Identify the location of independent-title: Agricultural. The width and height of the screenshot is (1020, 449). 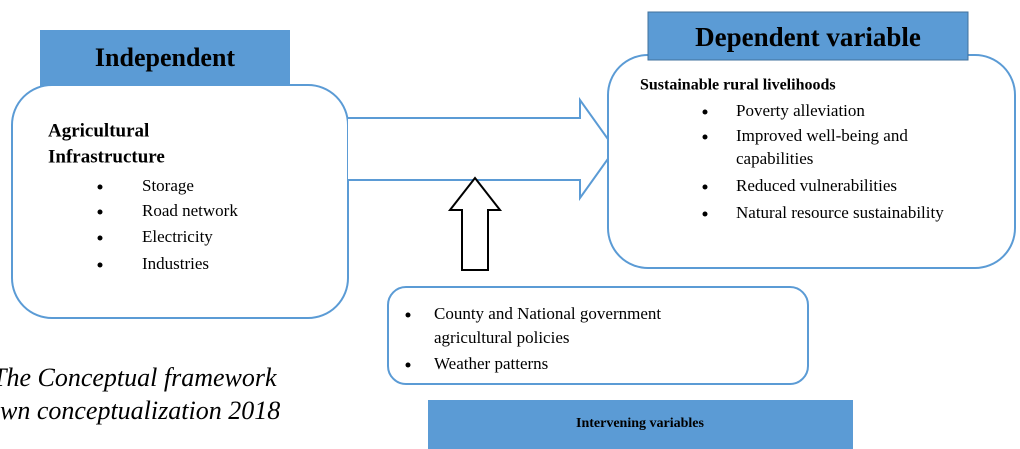
(98, 130).